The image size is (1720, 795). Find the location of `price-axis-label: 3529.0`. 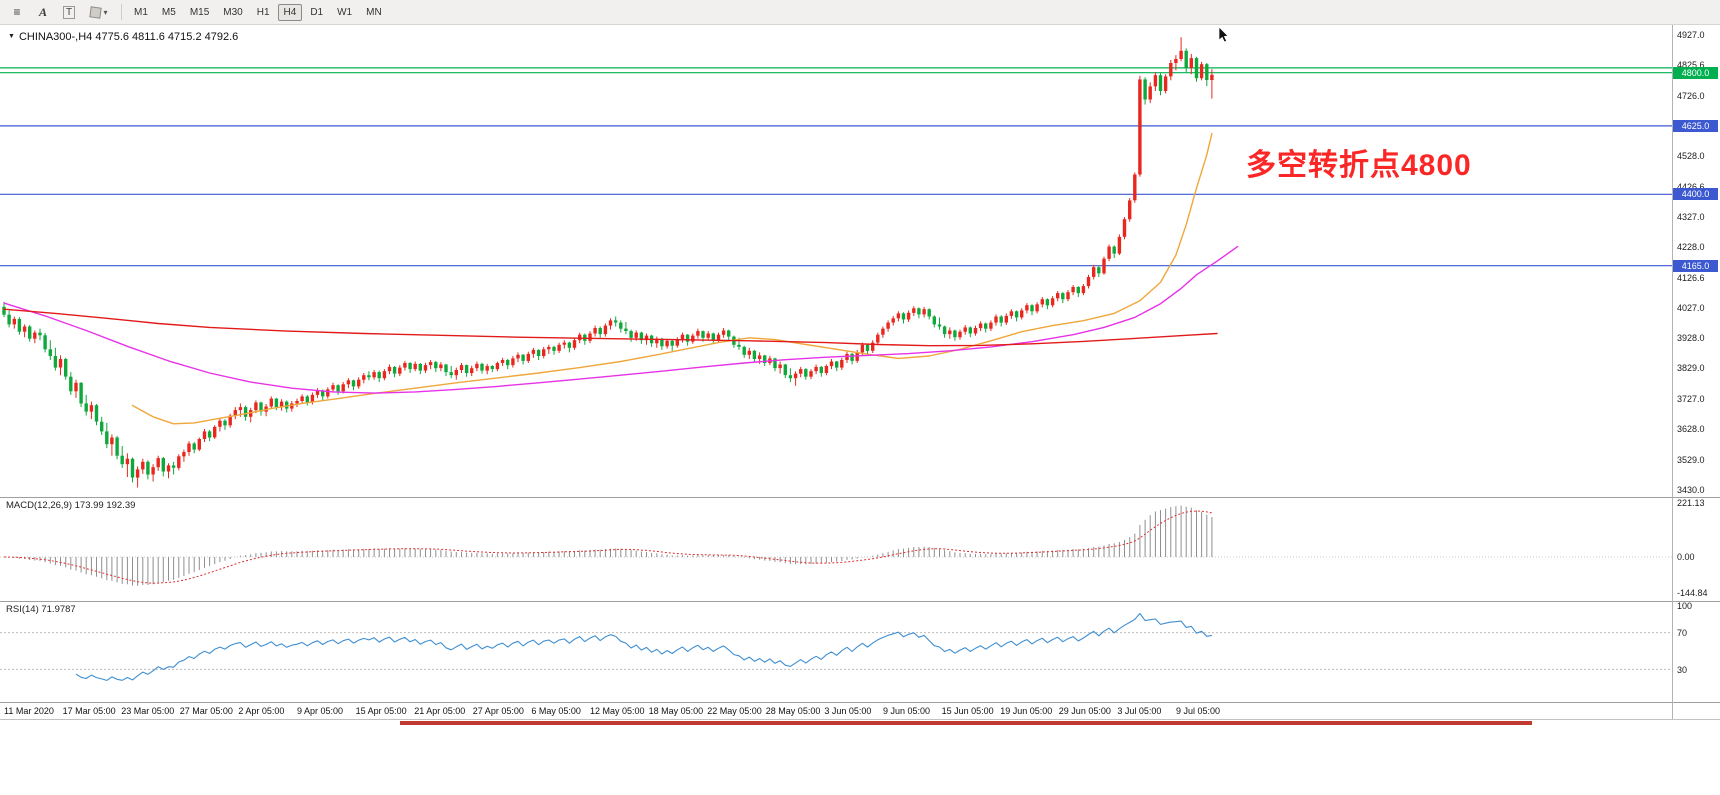

price-axis-label: 3529.0 is located at coordinates (1691, 459).